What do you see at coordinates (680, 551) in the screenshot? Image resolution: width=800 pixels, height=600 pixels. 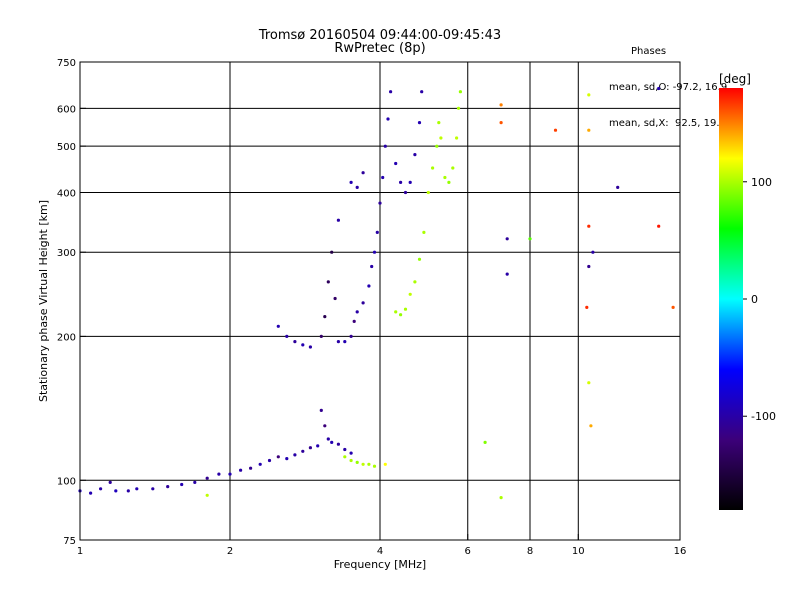 I see `x-tick-label: 16` at bounding box center [680, 551].